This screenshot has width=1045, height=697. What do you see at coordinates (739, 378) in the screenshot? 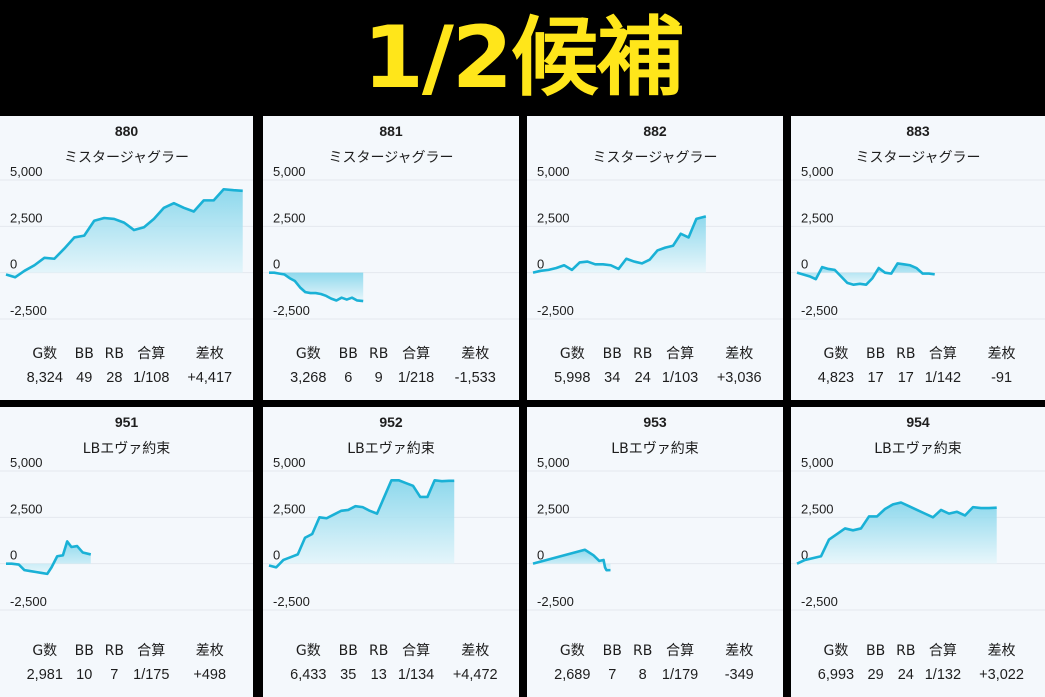
I see `stat-value: +3,036` at bounding box center [739, 378].